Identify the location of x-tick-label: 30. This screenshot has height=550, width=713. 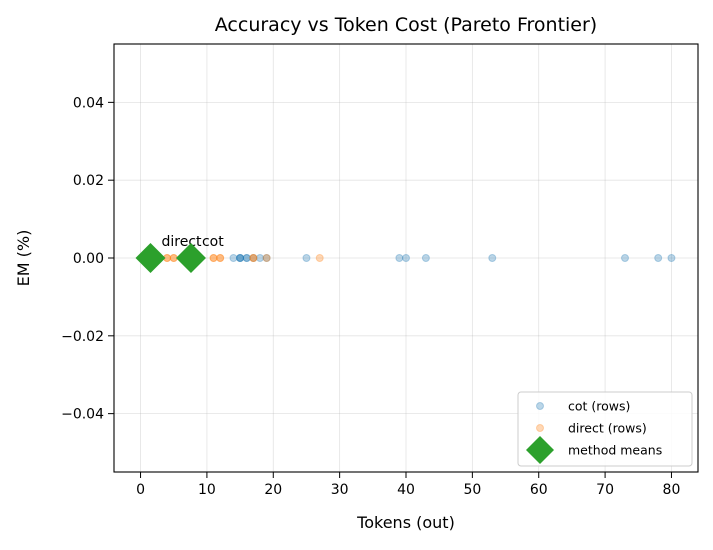
(340, 490).